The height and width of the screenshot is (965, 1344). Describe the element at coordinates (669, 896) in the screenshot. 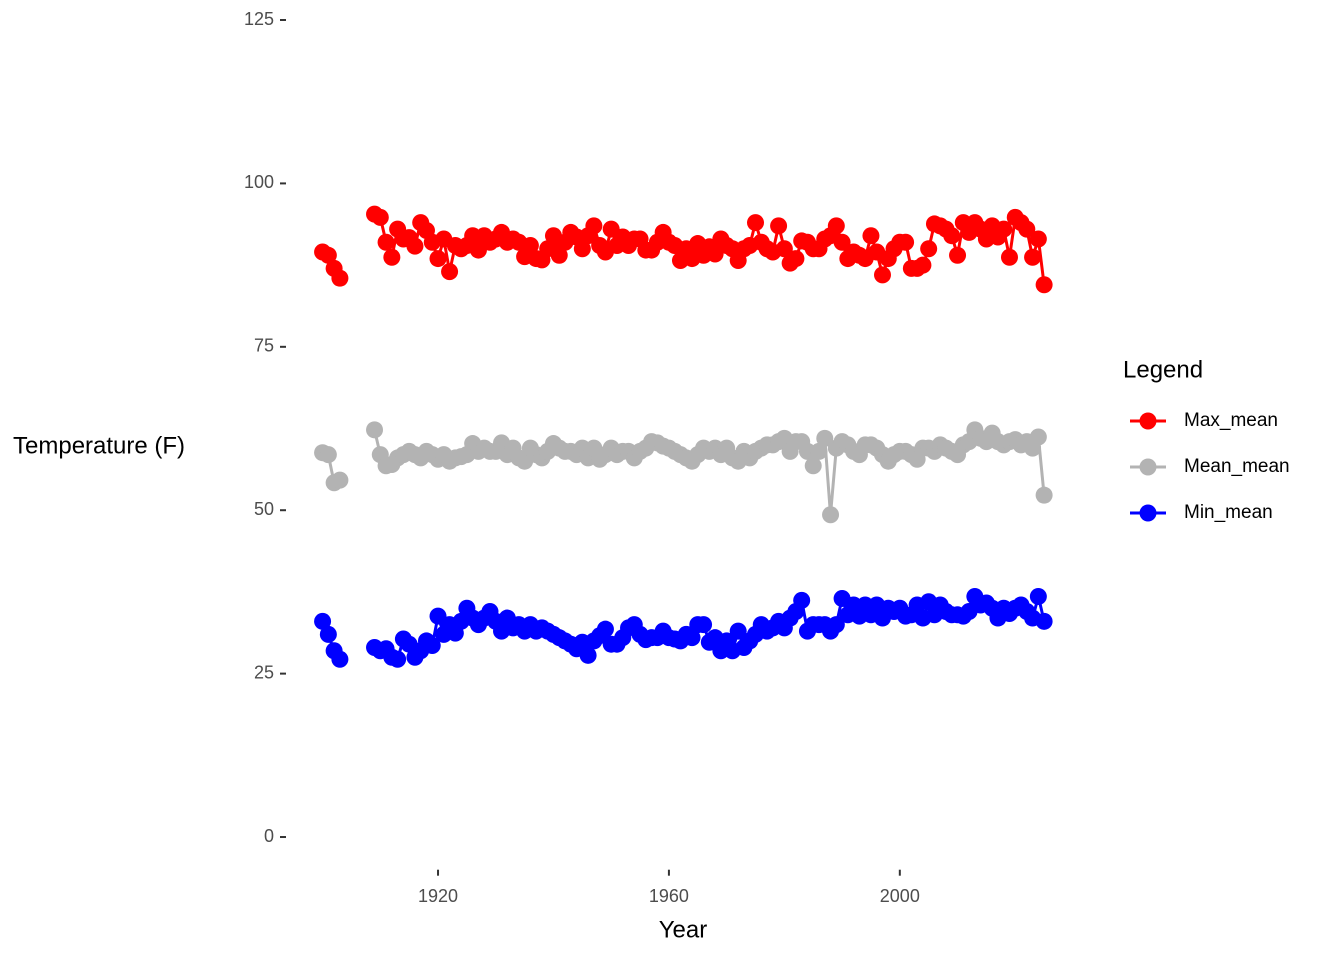

I see `x-tick-label: 1960` at that location.